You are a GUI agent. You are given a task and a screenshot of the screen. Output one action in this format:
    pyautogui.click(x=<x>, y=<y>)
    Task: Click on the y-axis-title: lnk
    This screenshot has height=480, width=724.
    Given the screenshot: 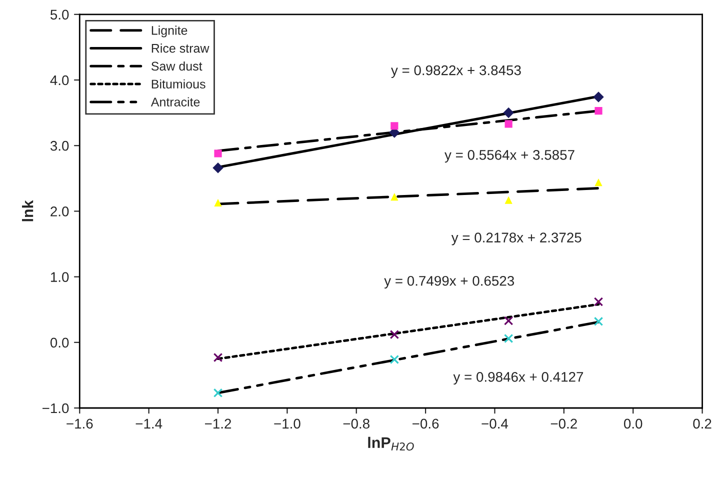 What is the action you would take?
    pyautogui.click(x=28, y=211)
    